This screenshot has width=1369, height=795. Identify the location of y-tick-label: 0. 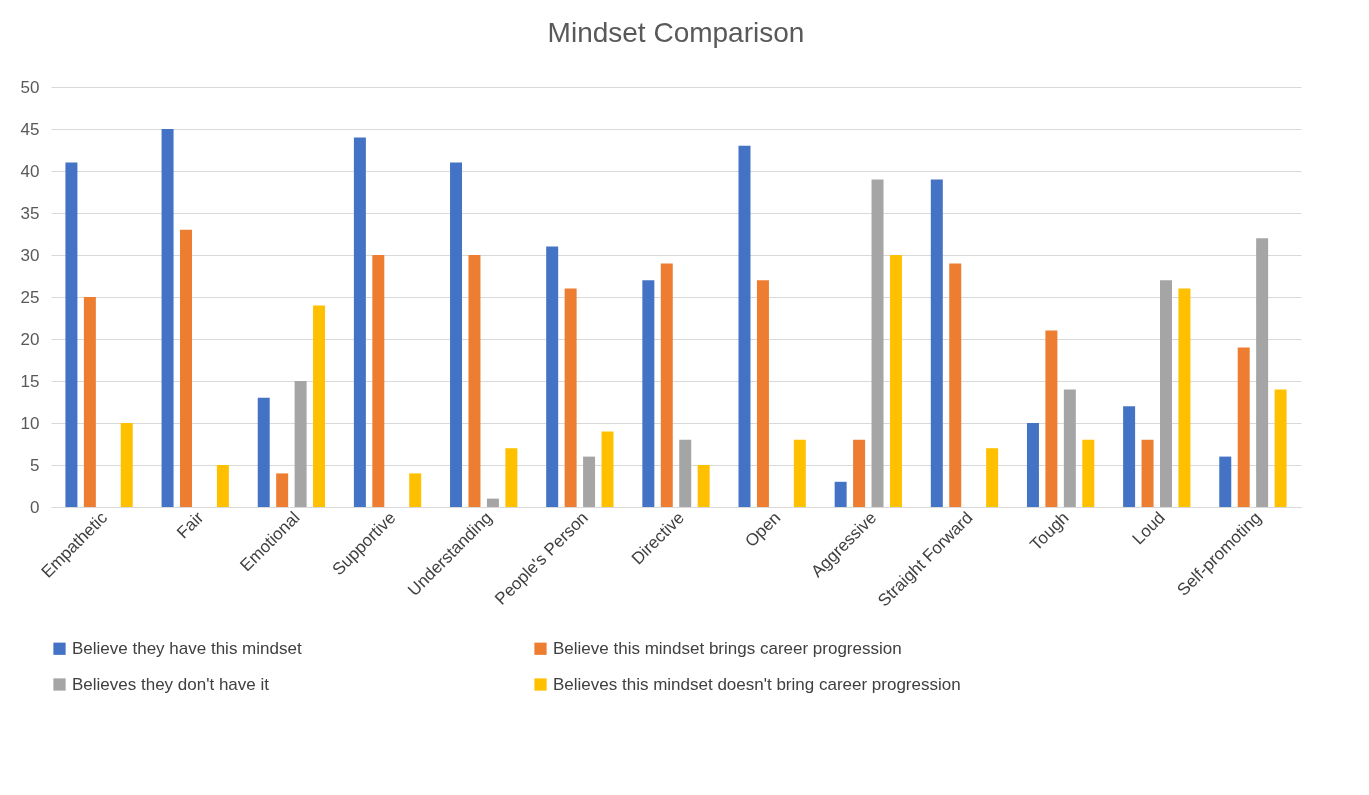
(35, 507).